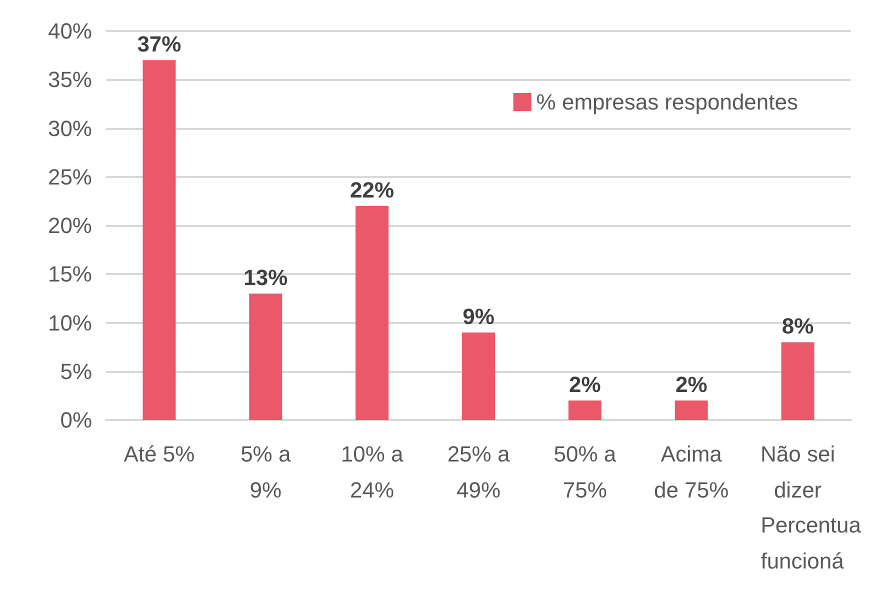 The width and height of the screenshot is (871, 589). What do you see at coordinates (372, 190) in the screenshot?
I see `data-label: 22%` at bounding box center [372, 190].